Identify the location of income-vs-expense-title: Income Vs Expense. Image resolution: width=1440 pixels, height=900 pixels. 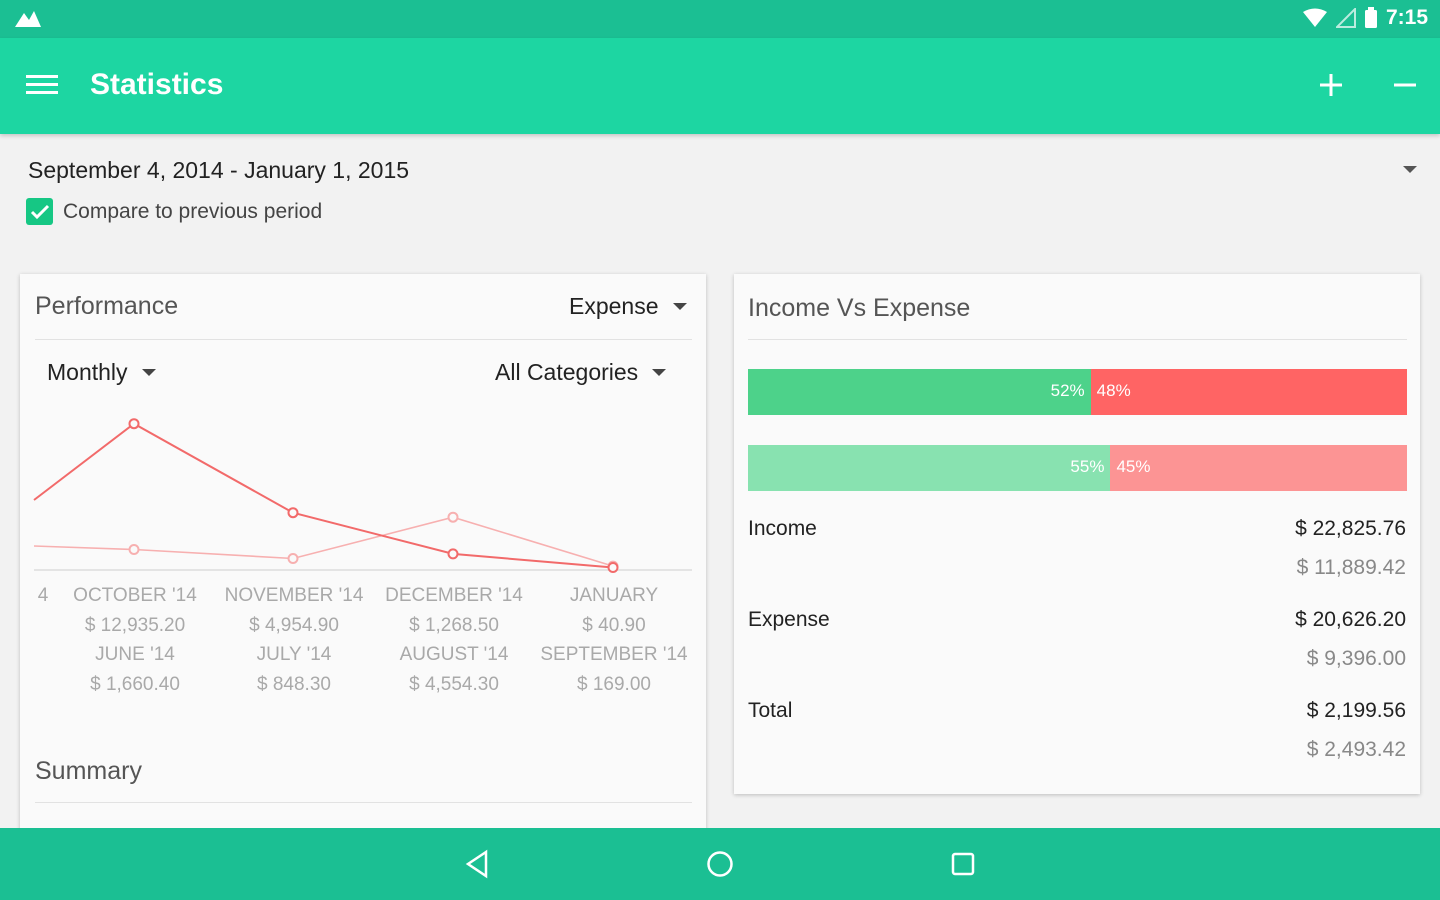
(859, 308).